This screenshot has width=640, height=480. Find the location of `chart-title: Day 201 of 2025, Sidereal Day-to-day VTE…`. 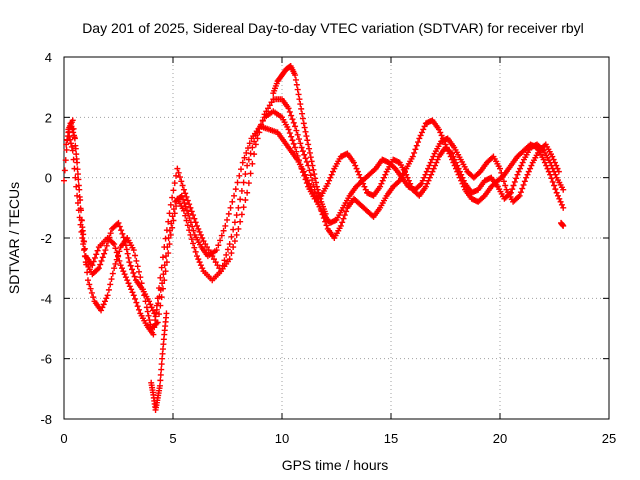

chart-title: Day 201 of 2025, Sidereal Day-to-day VTE… is located at coordinates (333, 28).